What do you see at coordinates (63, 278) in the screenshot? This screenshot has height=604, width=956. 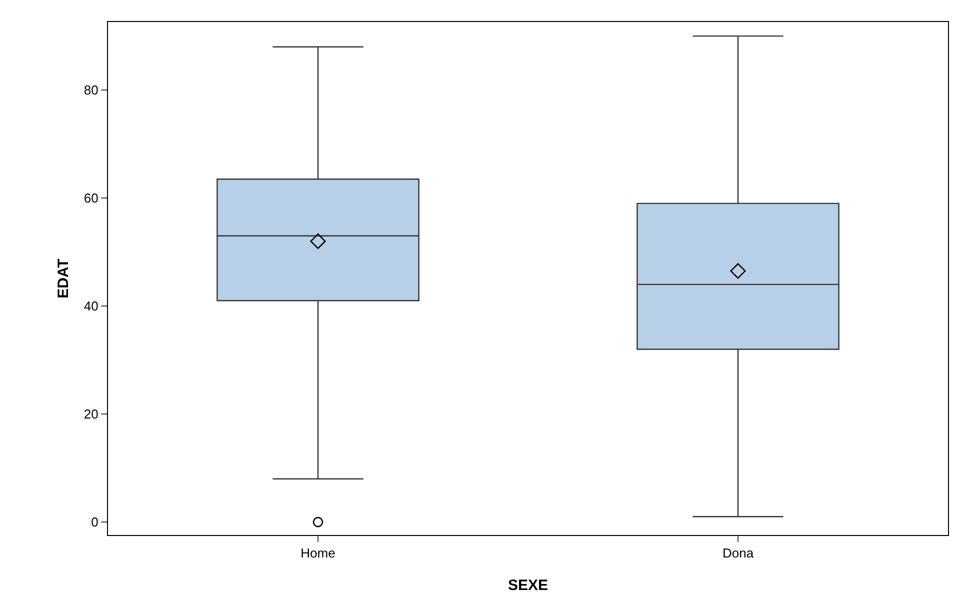 I see `y-axis-title: EDAT` at bounding box center [63, 278].